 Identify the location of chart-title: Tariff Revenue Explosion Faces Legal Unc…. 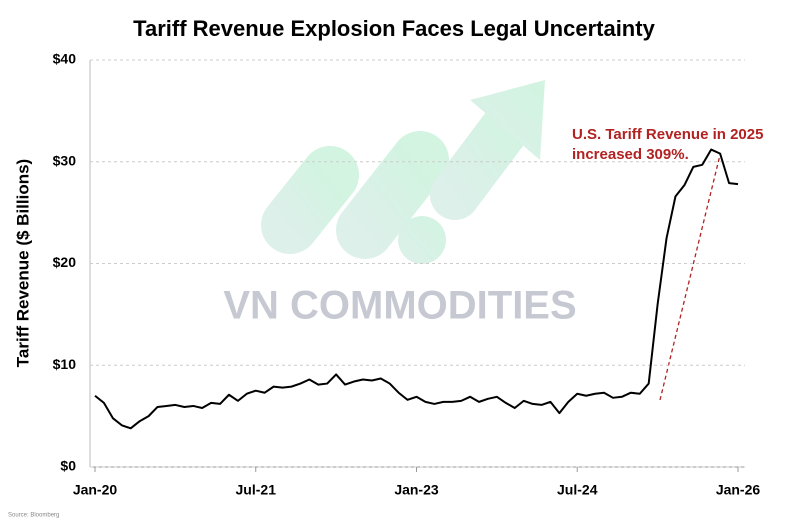
(394, 28).